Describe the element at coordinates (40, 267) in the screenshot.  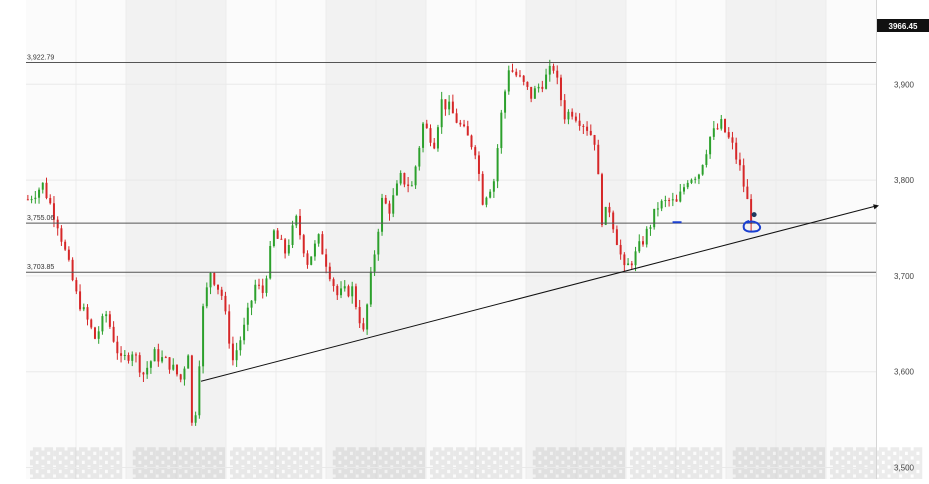
I see `level-label: 3,703.85` at that location.